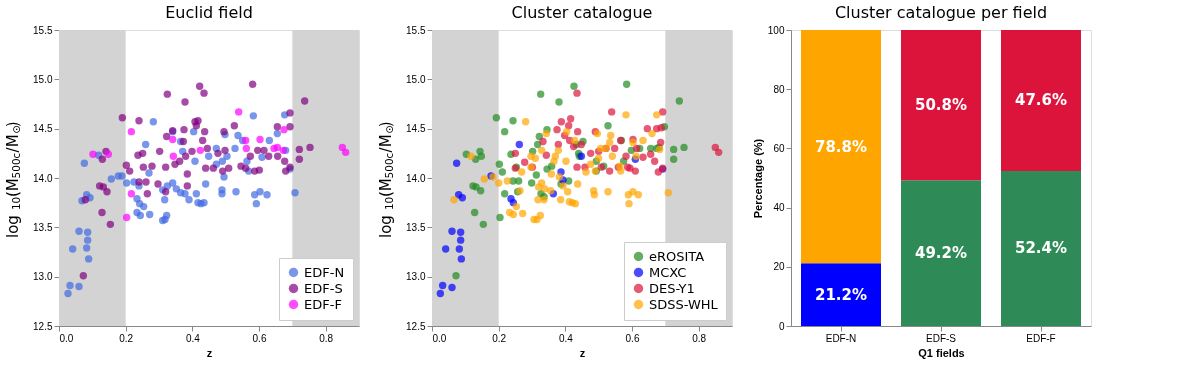  I want to click on data-label: 21.2%, so click(841, 294).